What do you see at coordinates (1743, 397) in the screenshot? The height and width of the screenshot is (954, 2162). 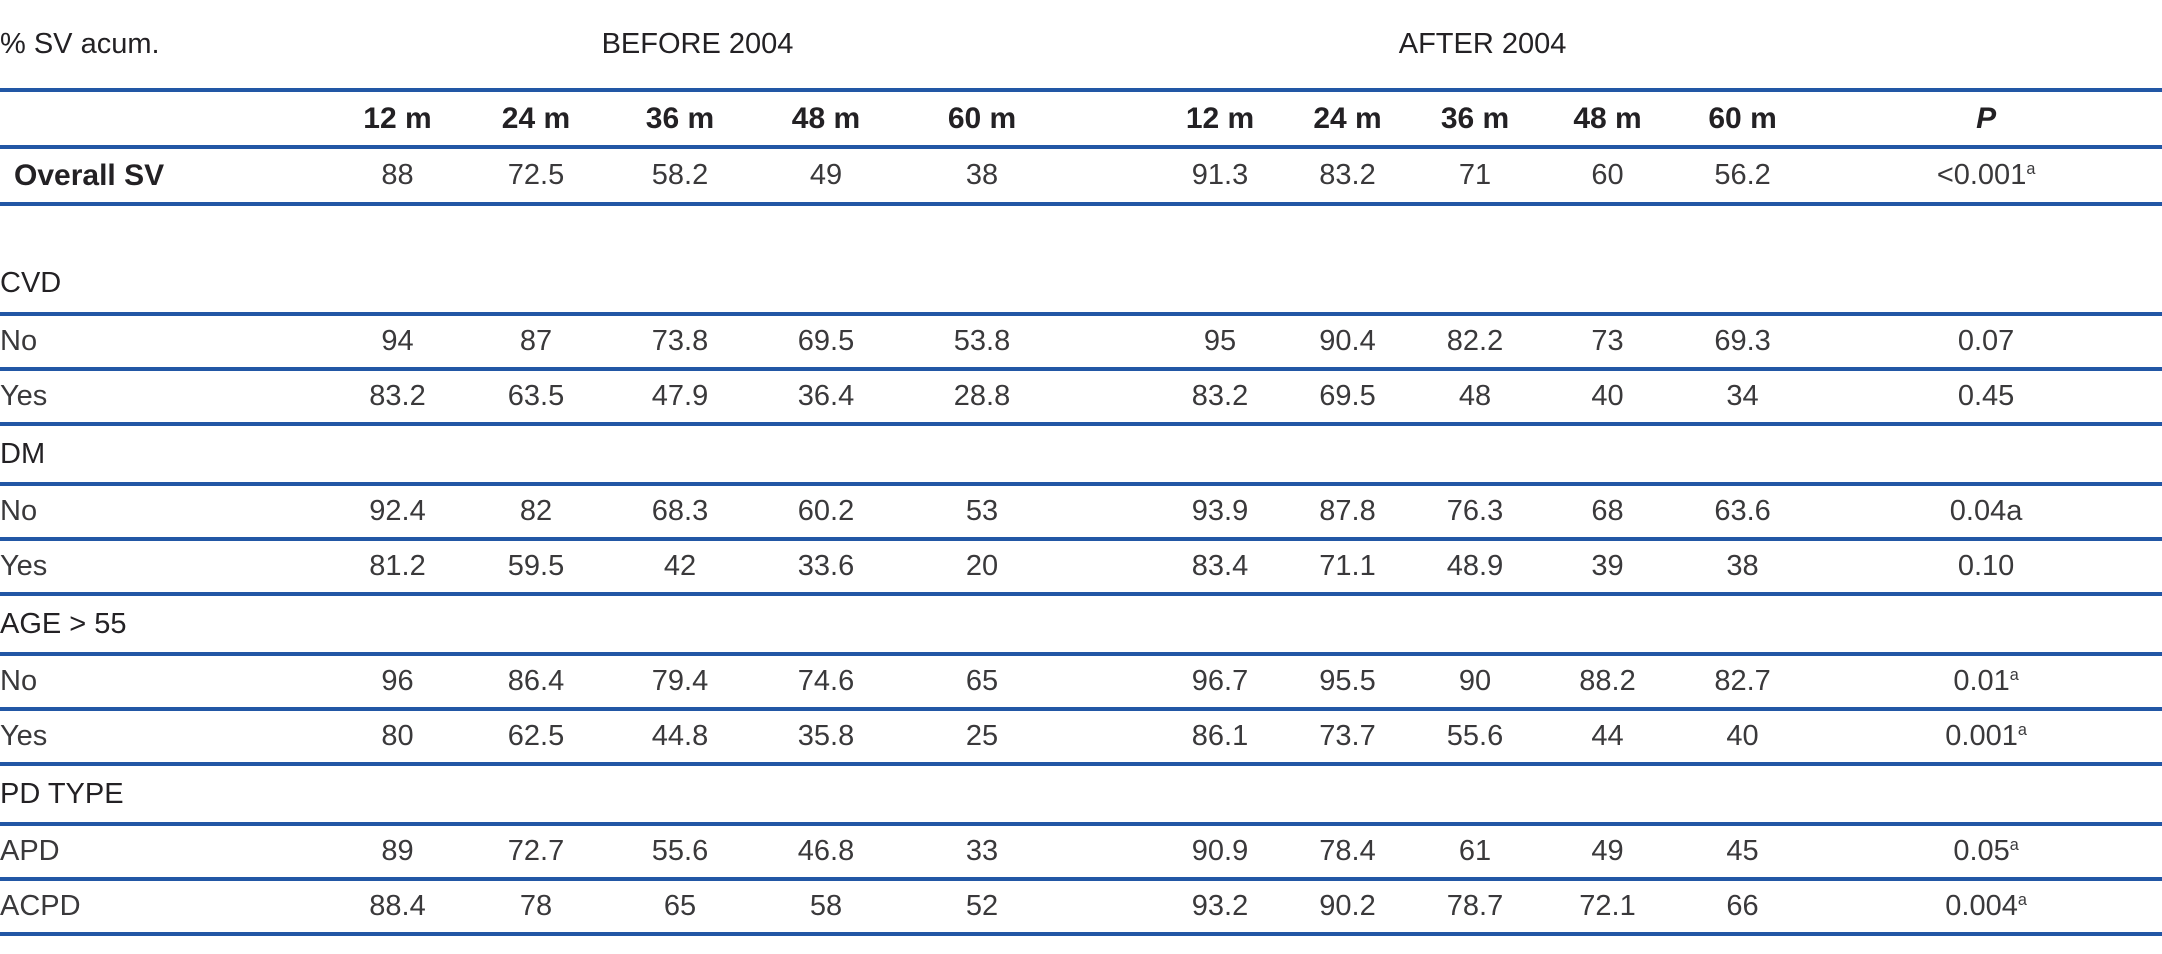 I see `cell-after-60m: 34` at bounding box center [1743, 397].